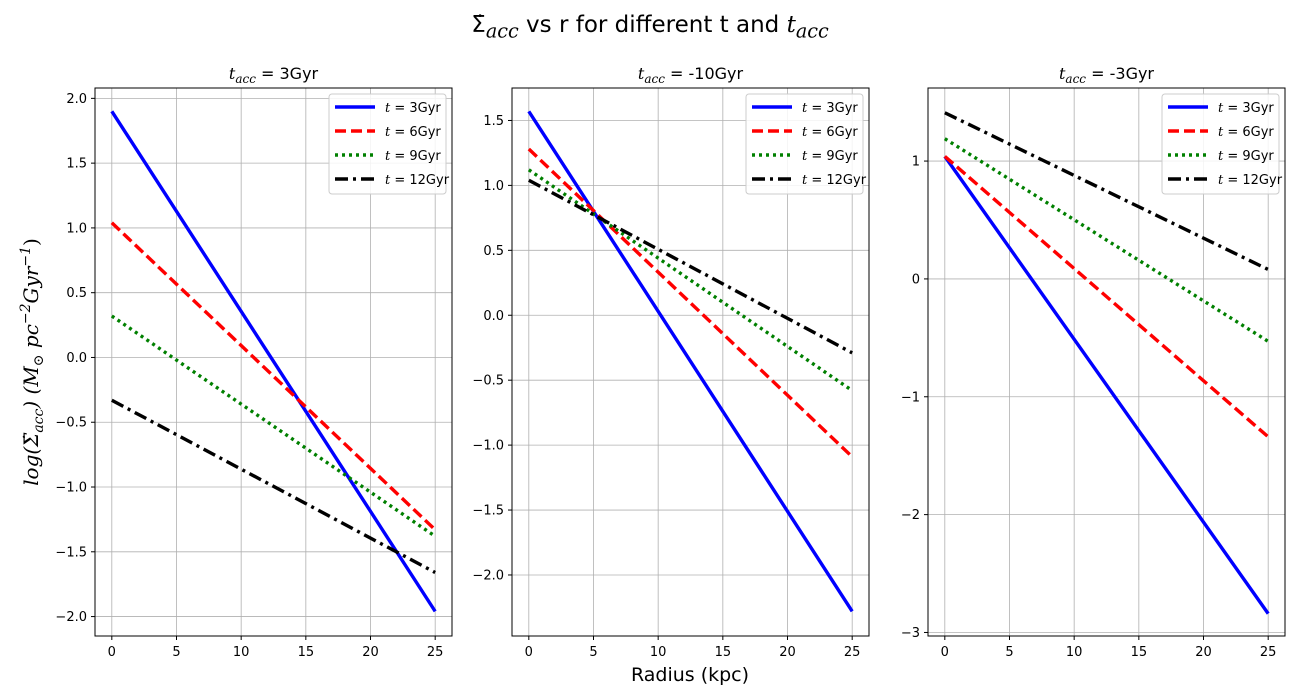  I want to click on y-axis-label: log(Σ̇acc) (M⊙ pc−2Gyr−1), so click(32, 362).